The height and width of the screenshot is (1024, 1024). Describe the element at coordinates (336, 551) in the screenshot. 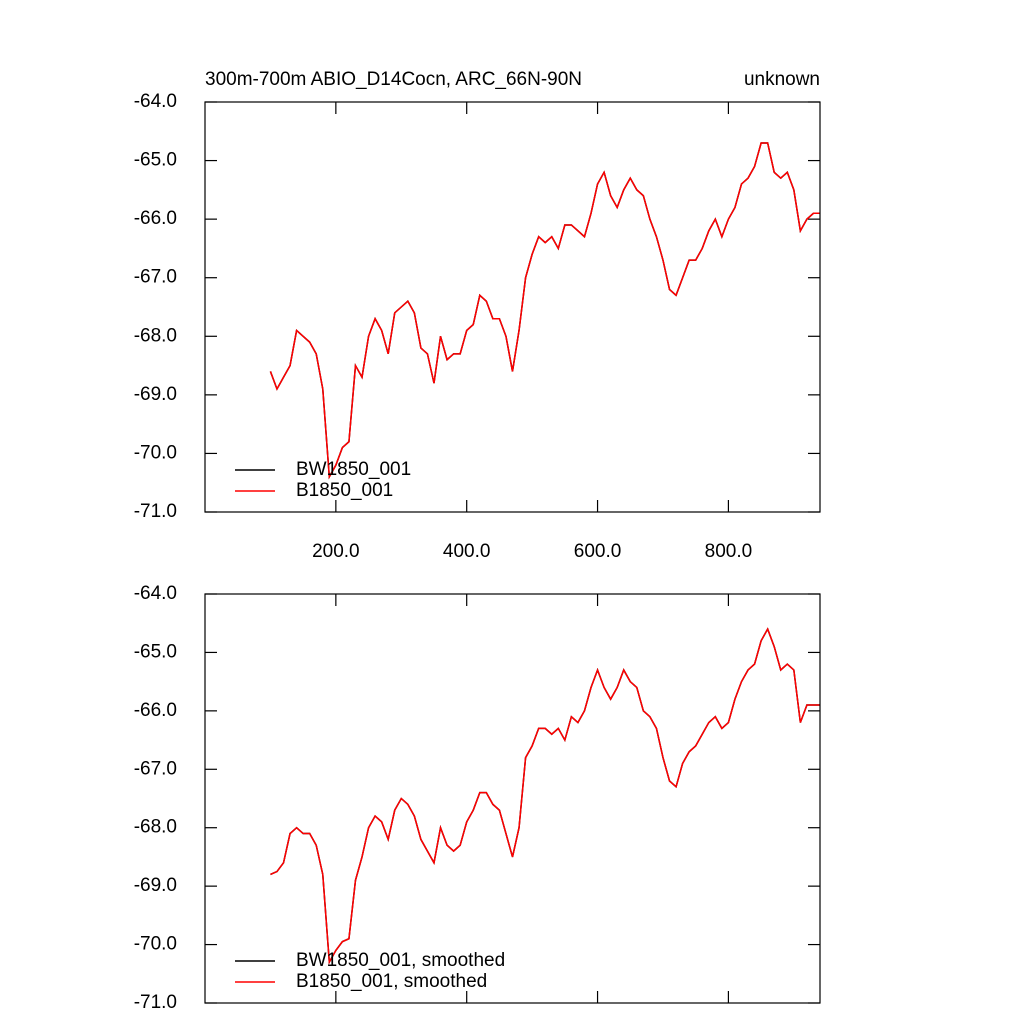

I see `x-tick-label: 200.0` at that location.